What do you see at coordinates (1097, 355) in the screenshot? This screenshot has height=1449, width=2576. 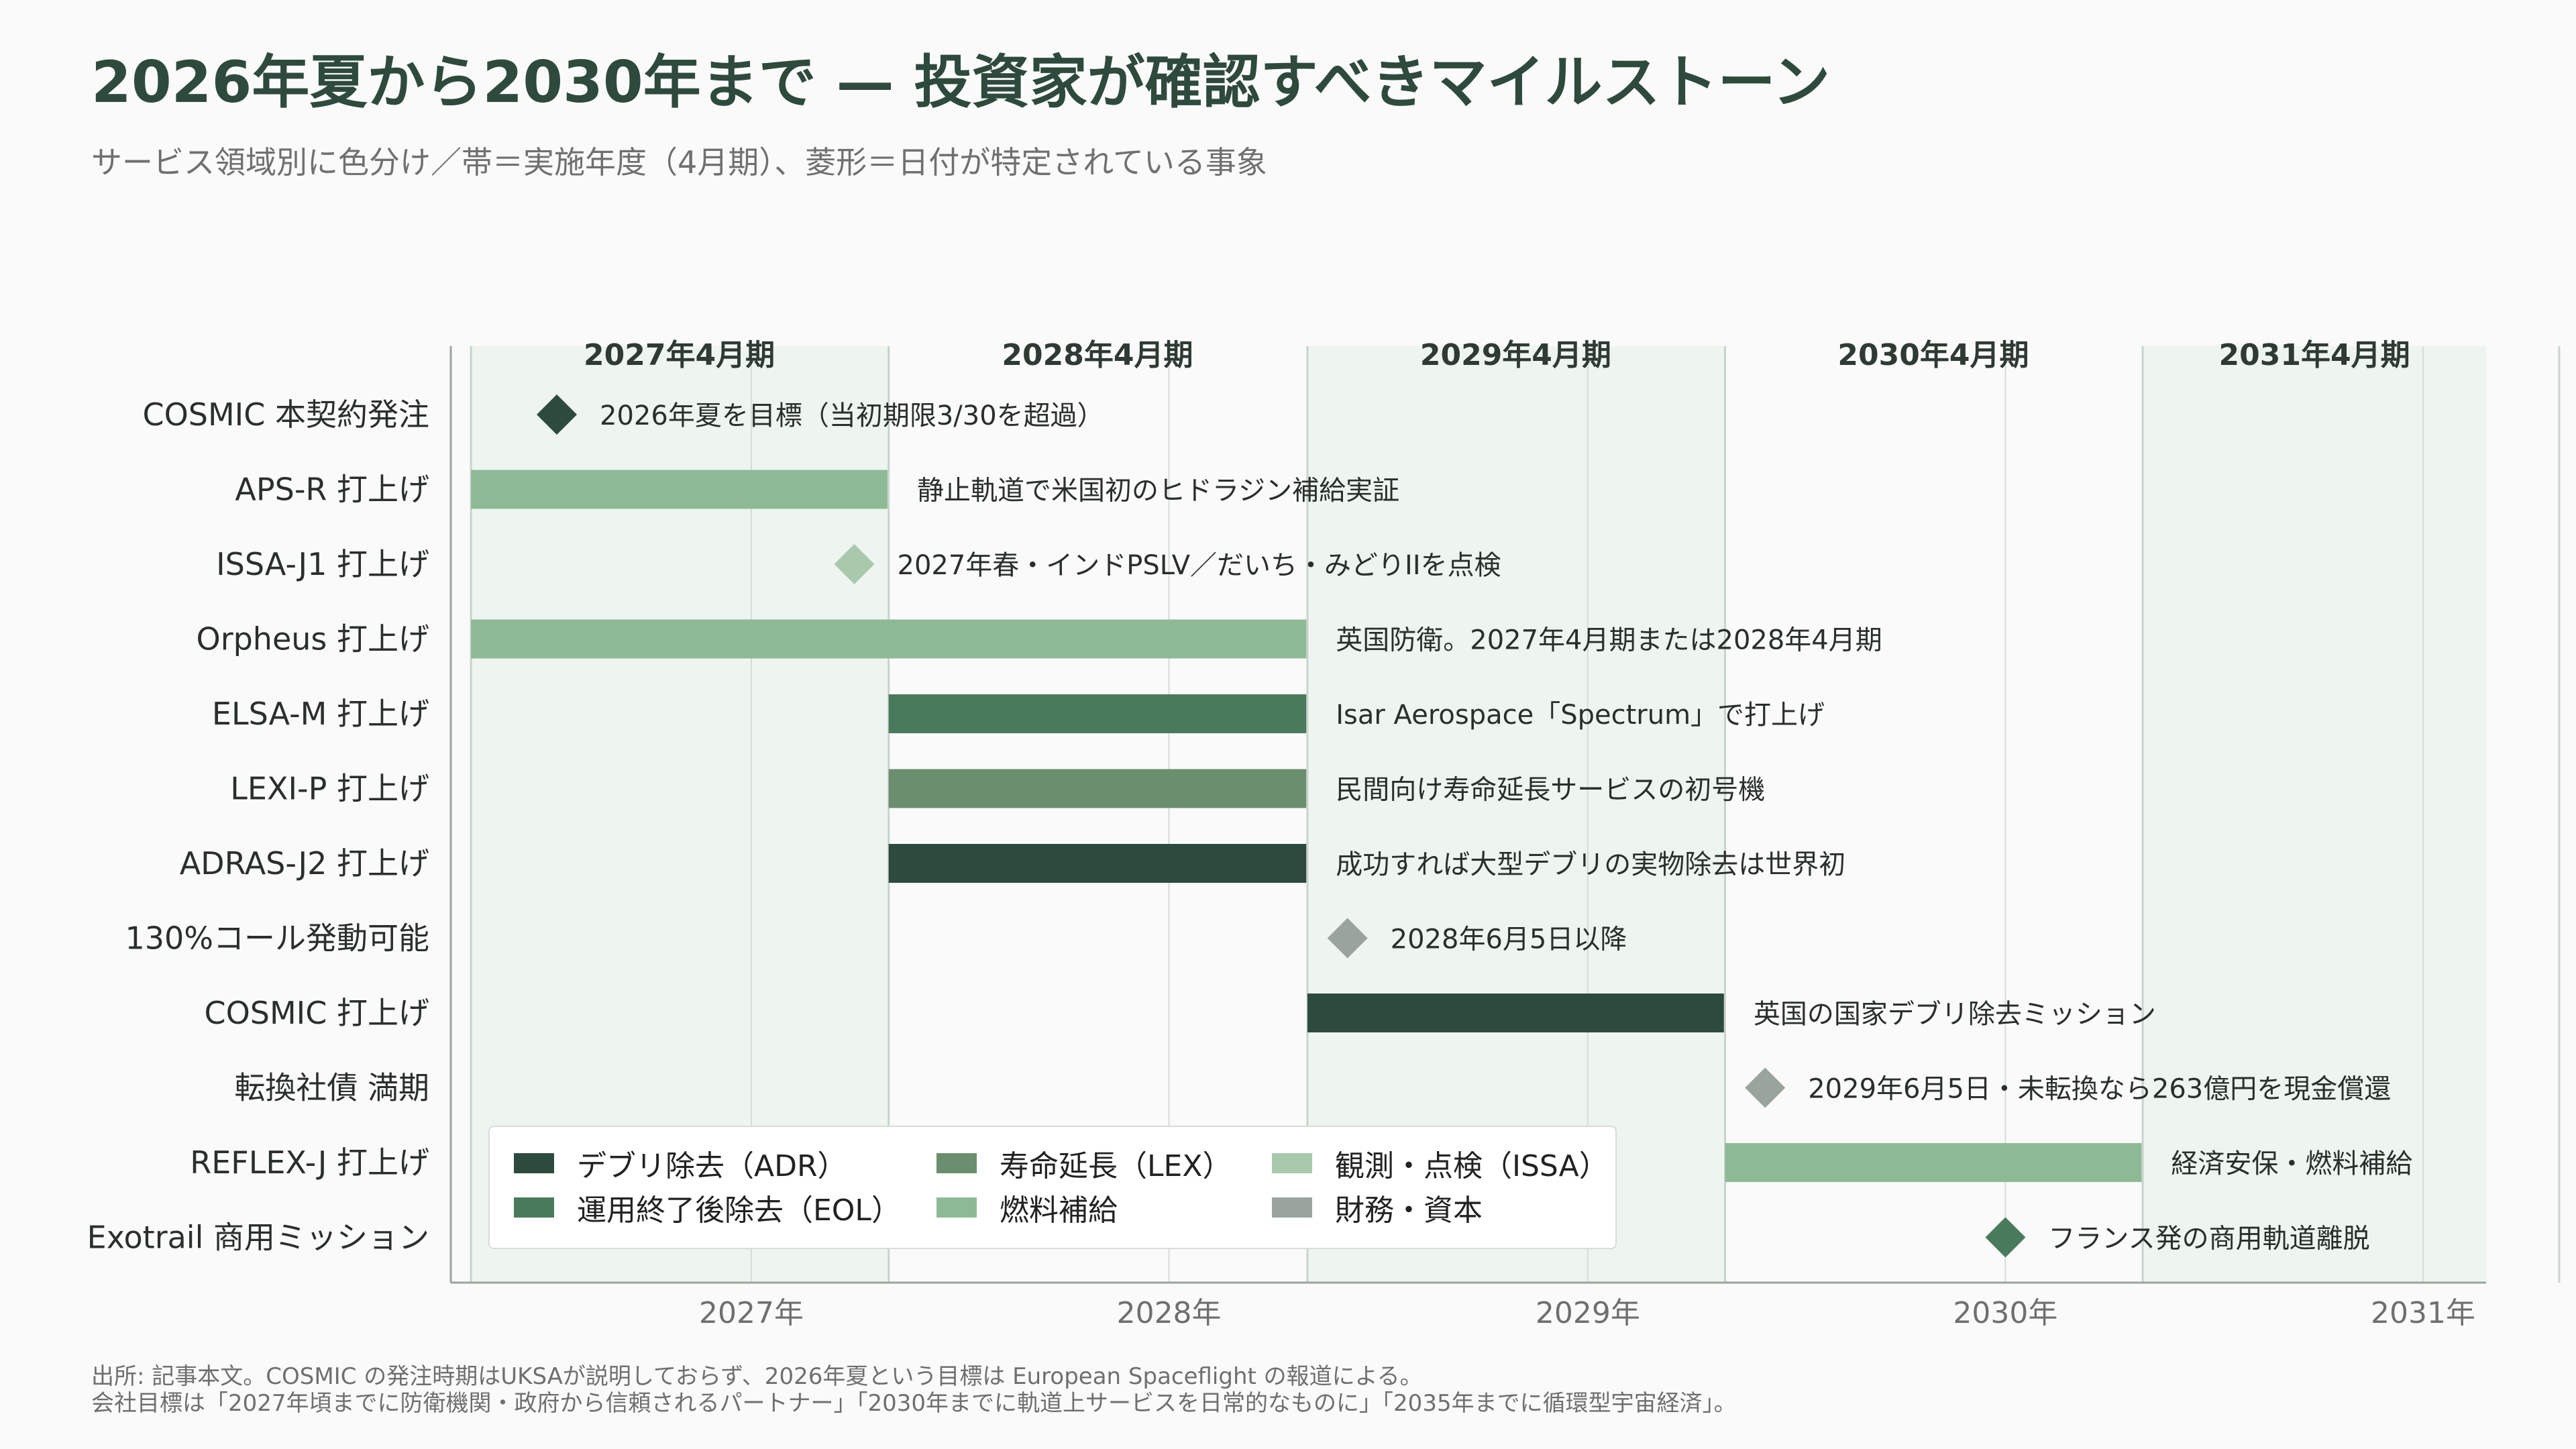 I see `fiscal-year-label: 2028年4月期` at bounding box center [1097, 355].